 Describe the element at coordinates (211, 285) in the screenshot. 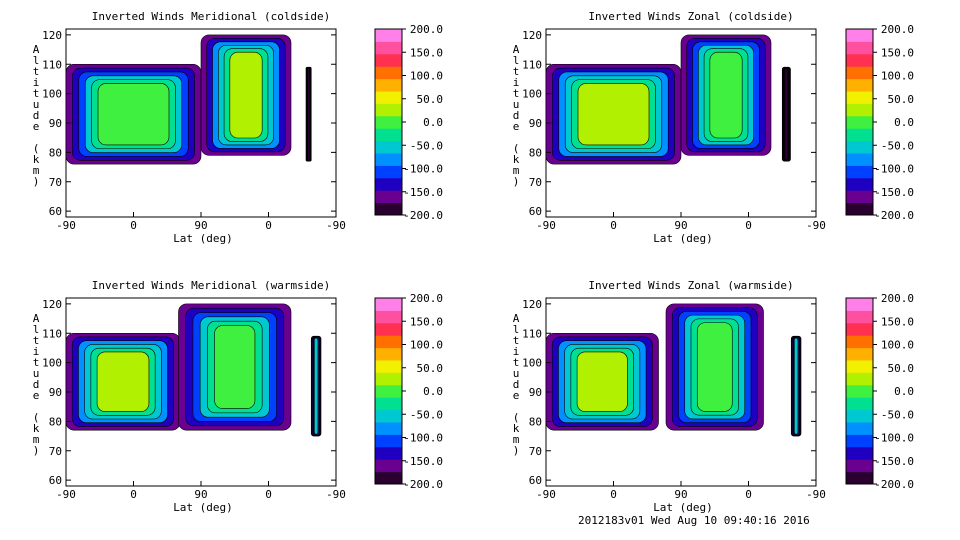

I see `chart-title: Inverted Winds Meridional (warmside)` at that location.